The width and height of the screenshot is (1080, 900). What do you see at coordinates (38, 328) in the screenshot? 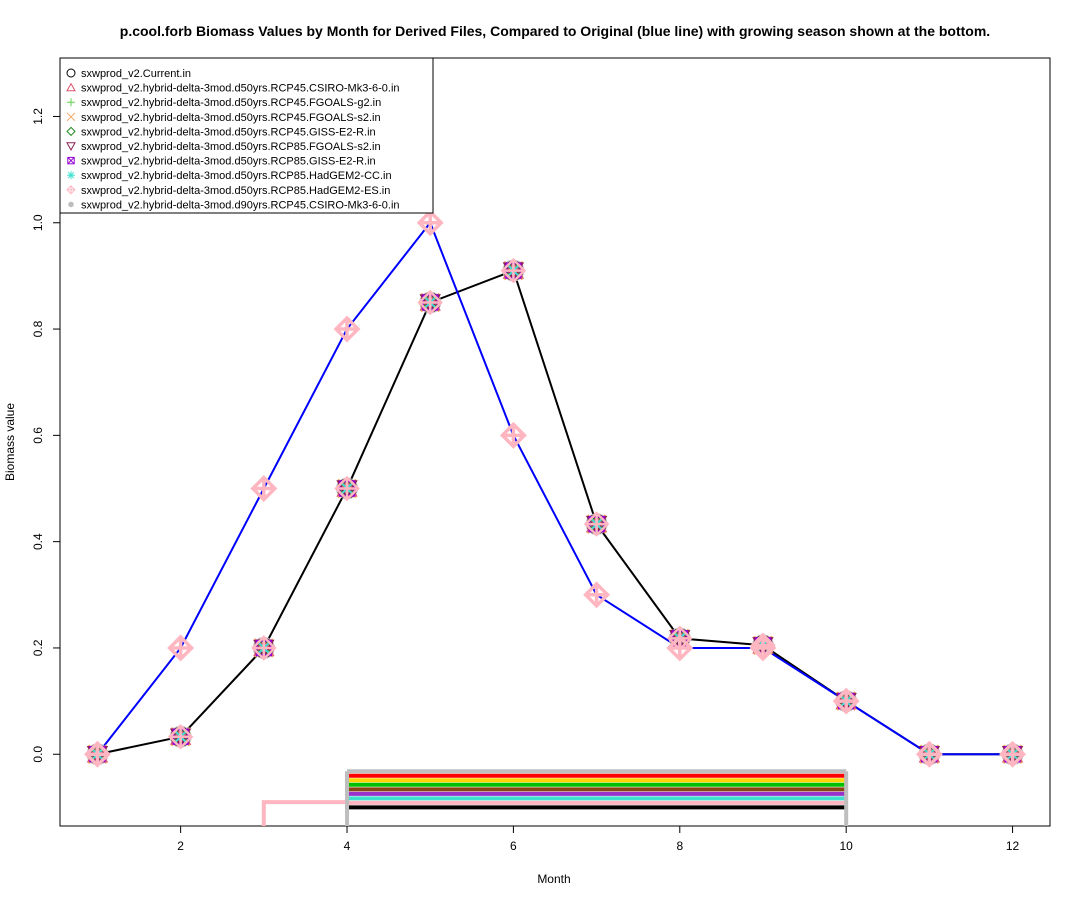
I see `y-tick-label: 0.8` at bounding box center [38, 328].